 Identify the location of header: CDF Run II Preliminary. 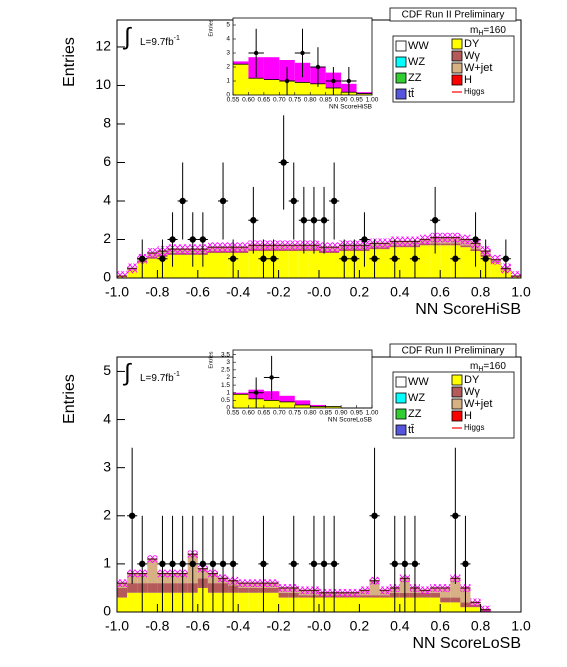
(453, 351).